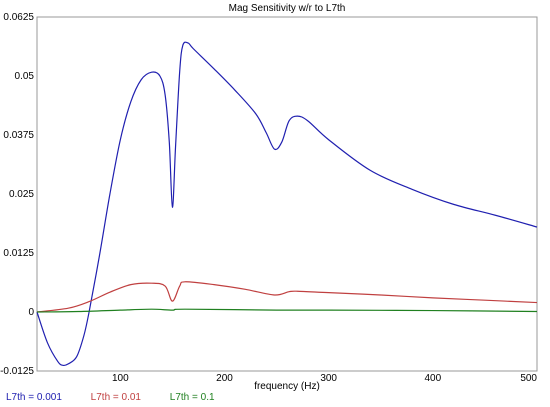 This screenshot has height=407, width=550. I want to click on x-tick-label: 500, so click(528, 378).